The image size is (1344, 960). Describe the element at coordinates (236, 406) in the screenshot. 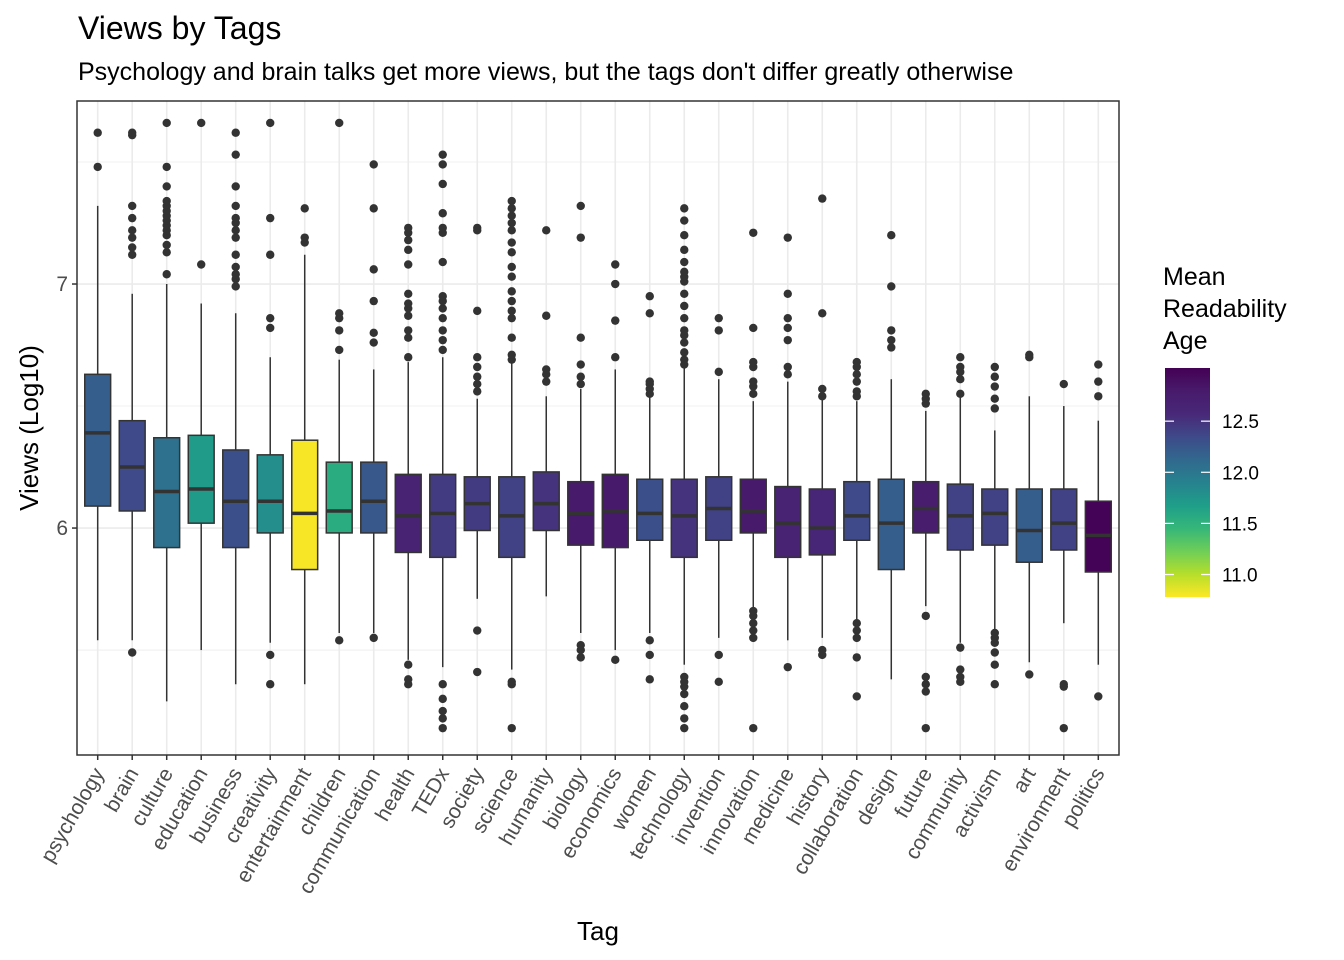

I see `box-business` at that location.